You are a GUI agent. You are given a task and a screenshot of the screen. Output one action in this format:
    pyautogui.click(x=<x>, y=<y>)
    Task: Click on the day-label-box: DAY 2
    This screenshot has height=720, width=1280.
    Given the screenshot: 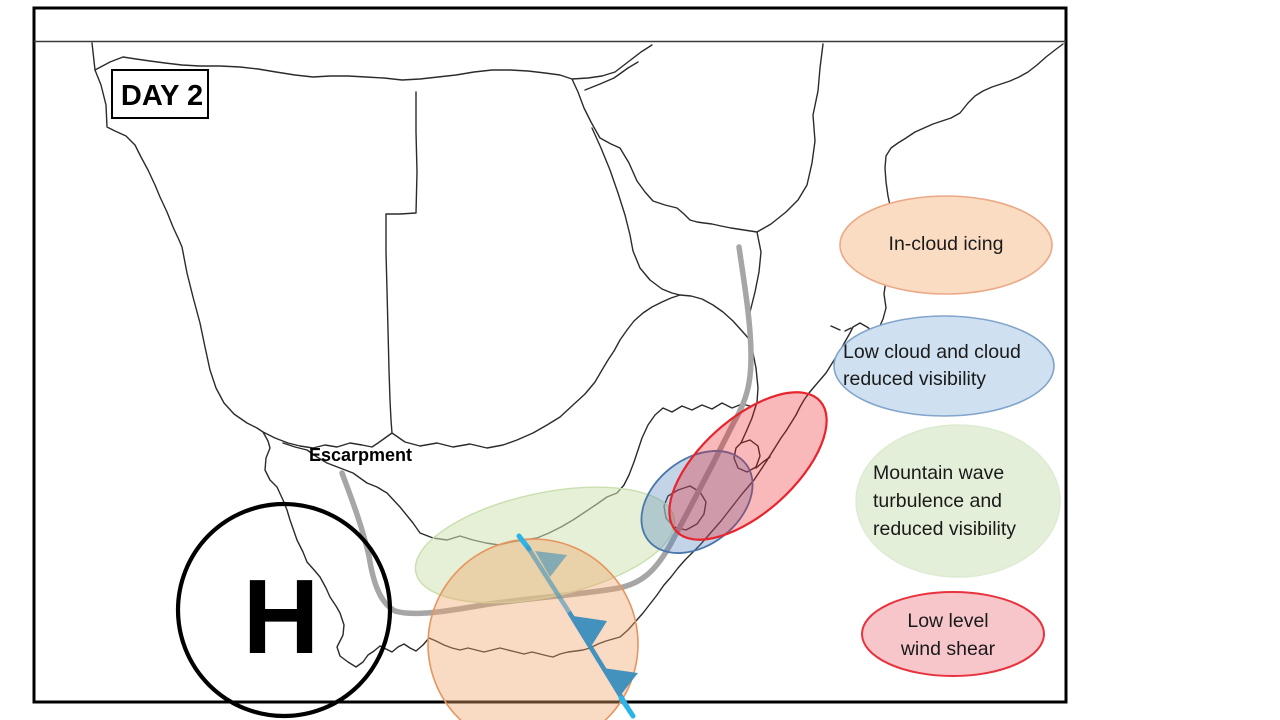 What is the action you would take?
    pyautogui.click(x=160, y=94)
    